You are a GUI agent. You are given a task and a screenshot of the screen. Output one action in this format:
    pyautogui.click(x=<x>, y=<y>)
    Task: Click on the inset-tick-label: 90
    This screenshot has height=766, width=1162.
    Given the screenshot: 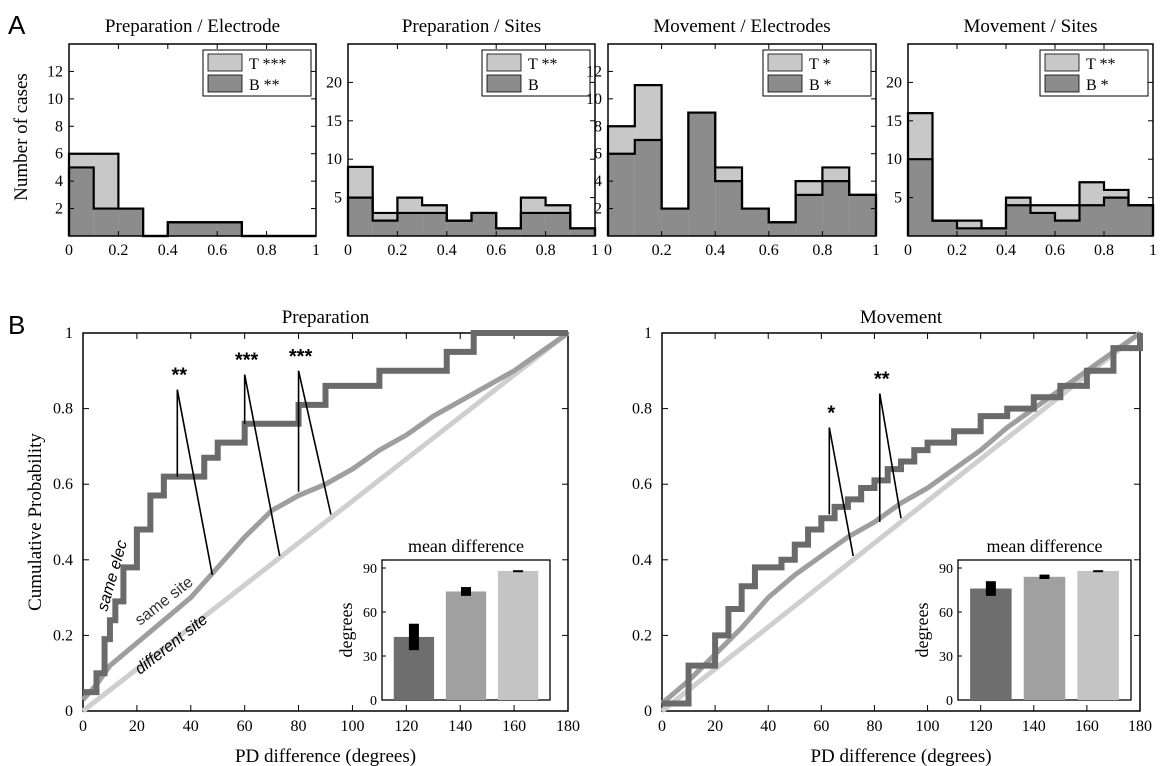 What is the action you would take?
    pyautogui.click(x=946, y=569)
    